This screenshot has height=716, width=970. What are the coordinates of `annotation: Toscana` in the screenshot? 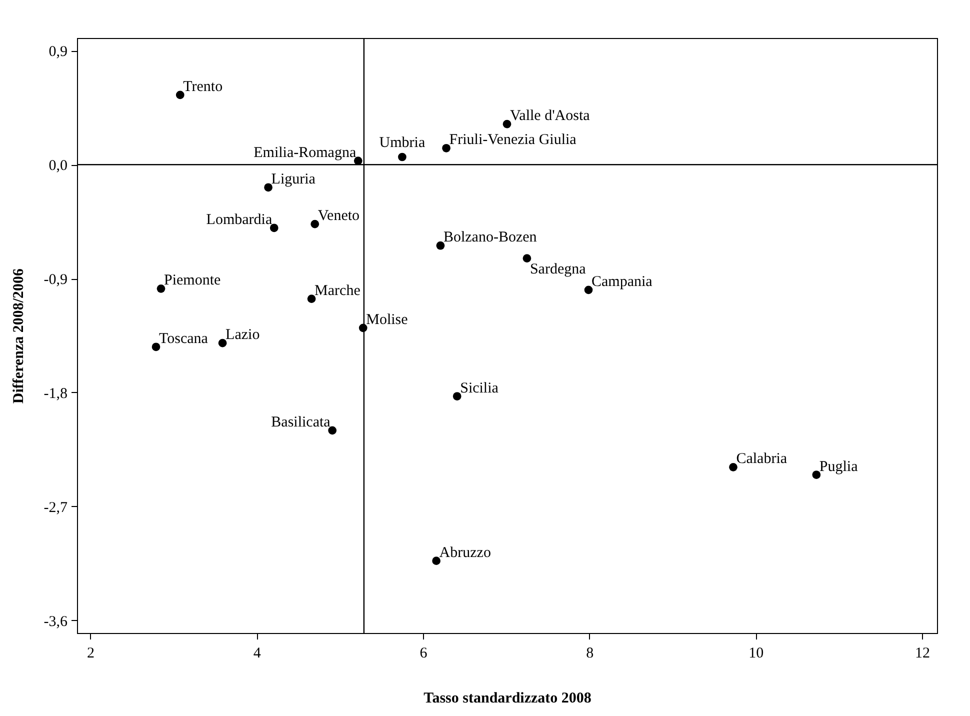 It's located at (183, 338).